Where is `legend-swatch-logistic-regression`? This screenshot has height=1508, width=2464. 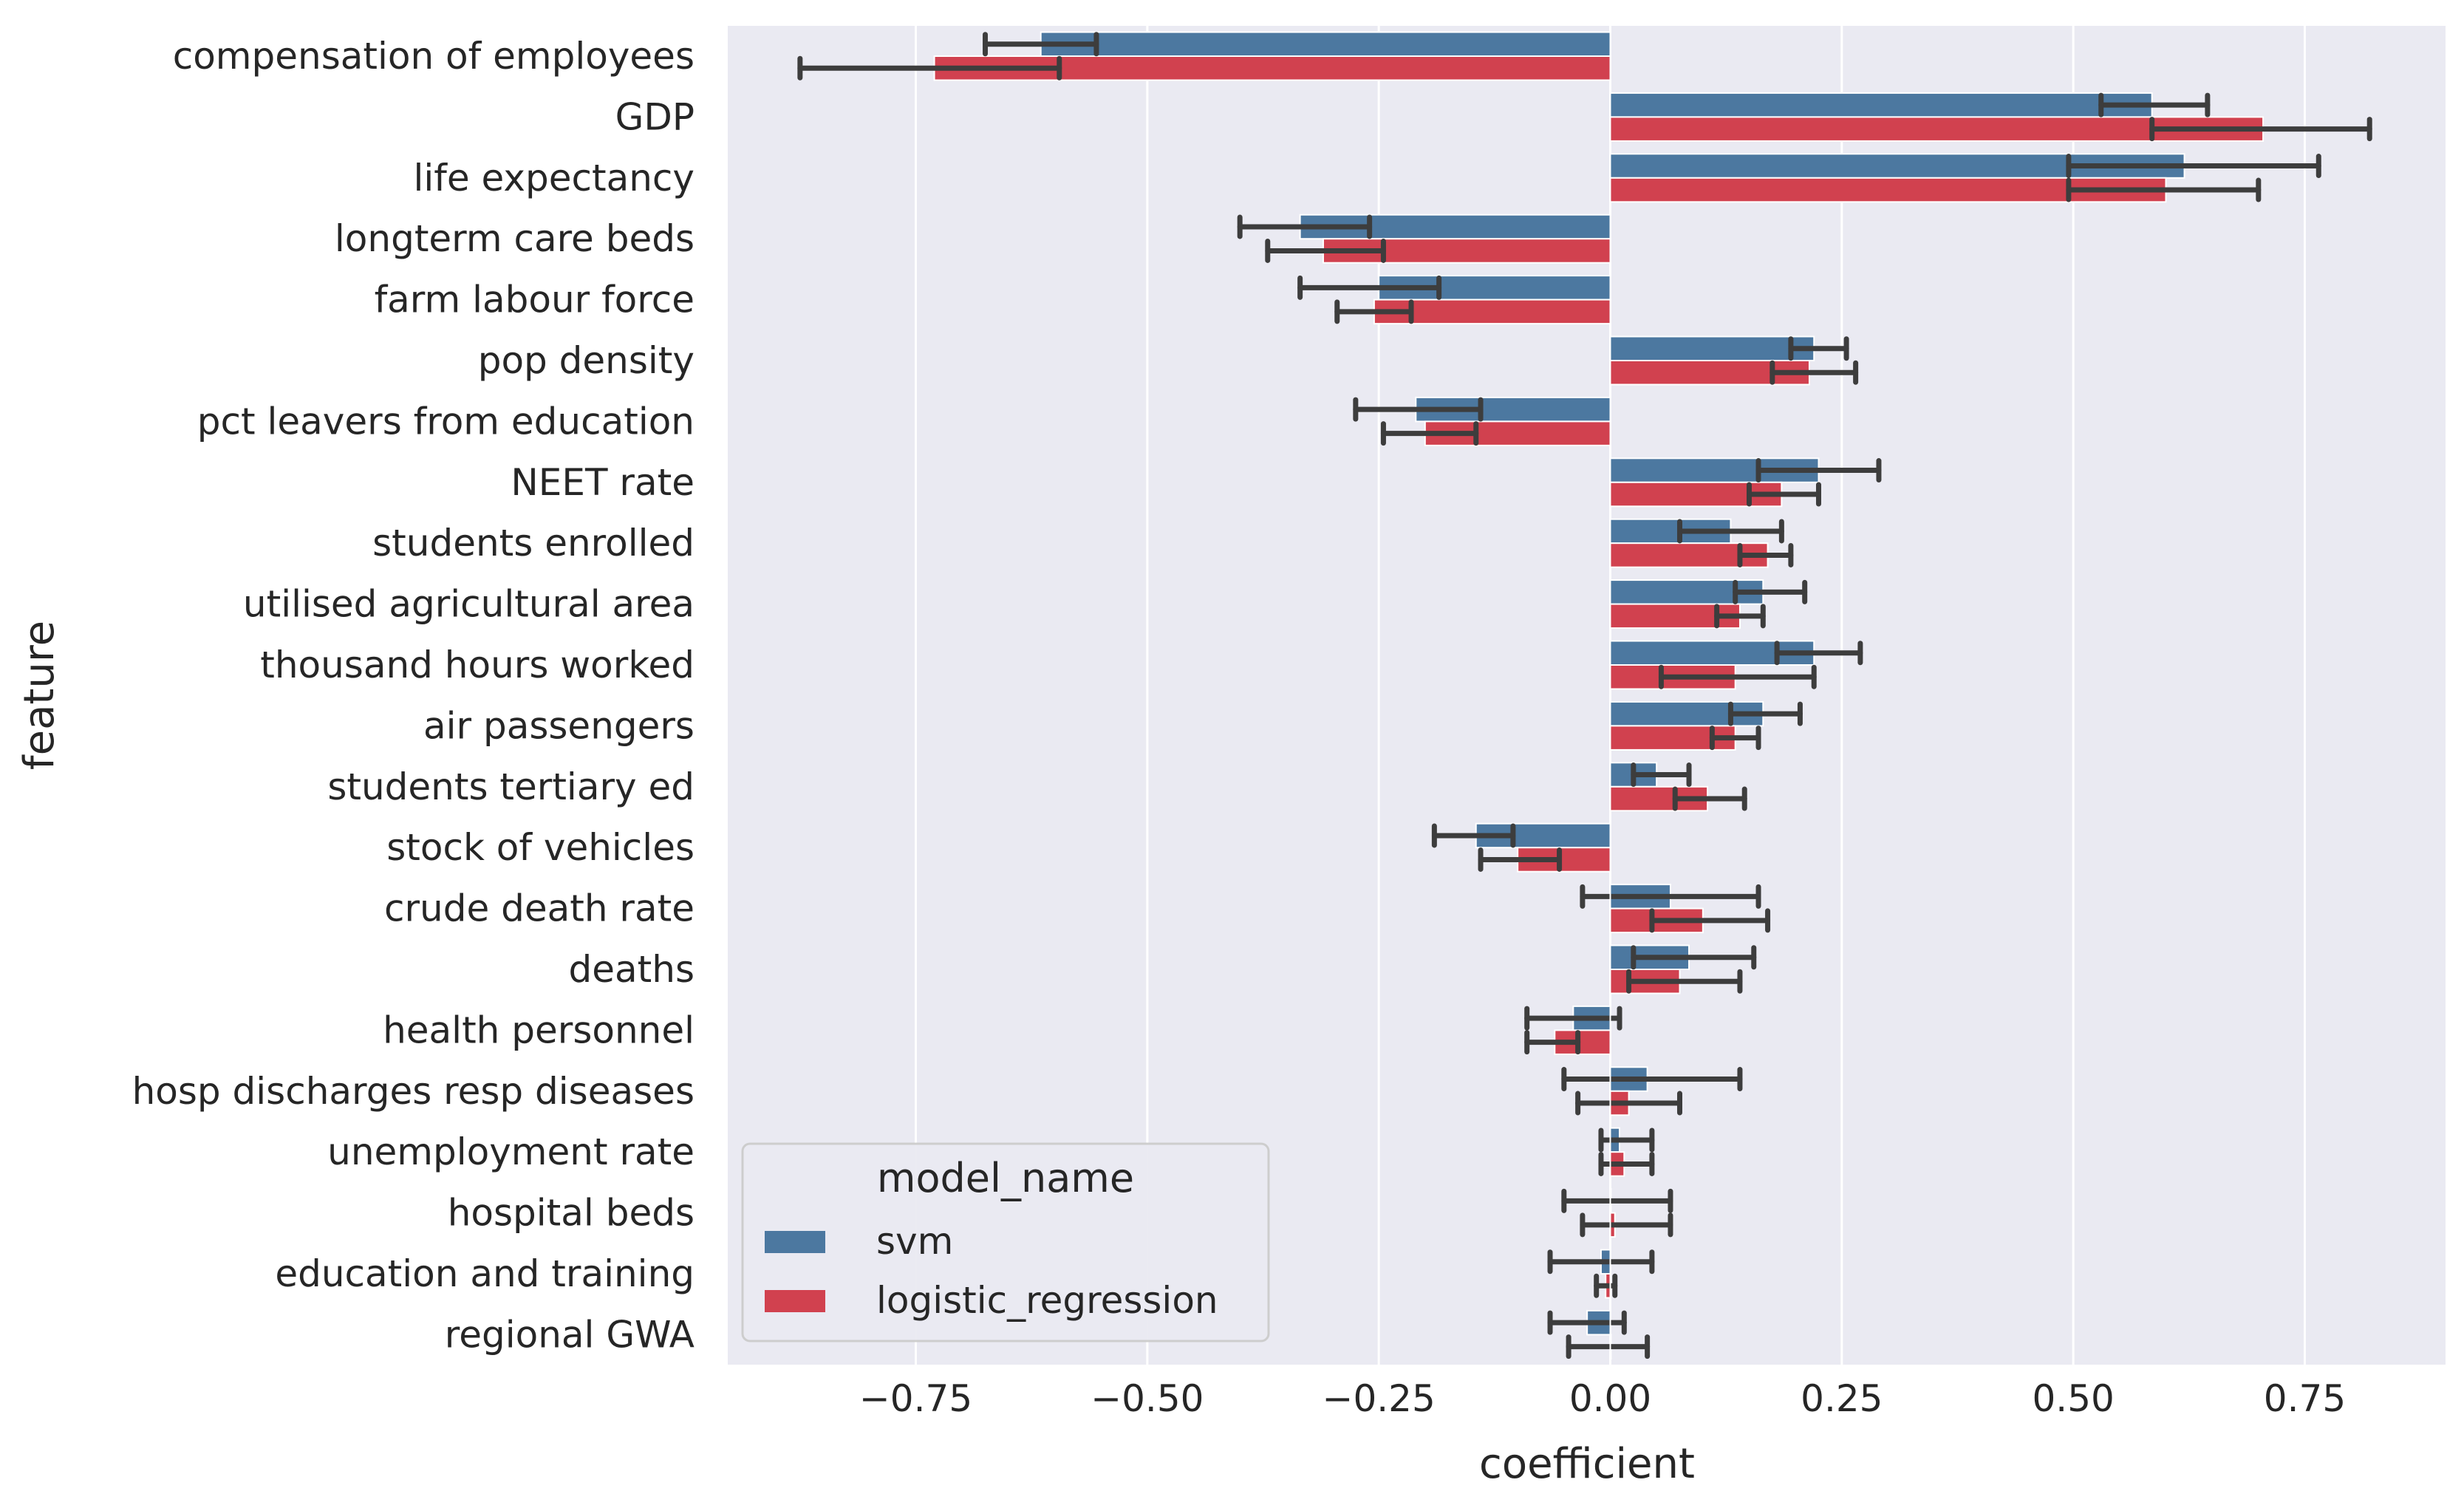 legend-swatch-logistic-regression is located at coordinates (795, 1301).